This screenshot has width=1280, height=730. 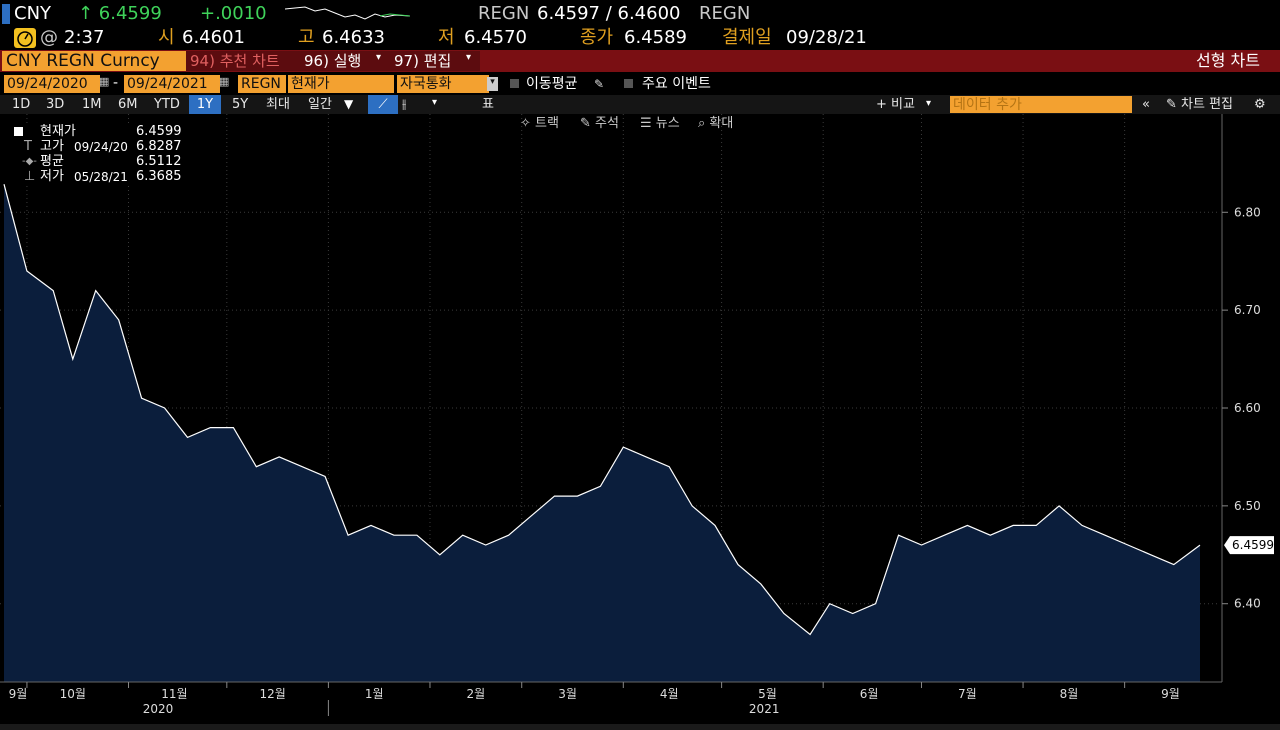 What do you see at coordinates (349, 104) in the screenshot?
I see `chevron-down-icon: ▼` at bounding box center [349, 104].